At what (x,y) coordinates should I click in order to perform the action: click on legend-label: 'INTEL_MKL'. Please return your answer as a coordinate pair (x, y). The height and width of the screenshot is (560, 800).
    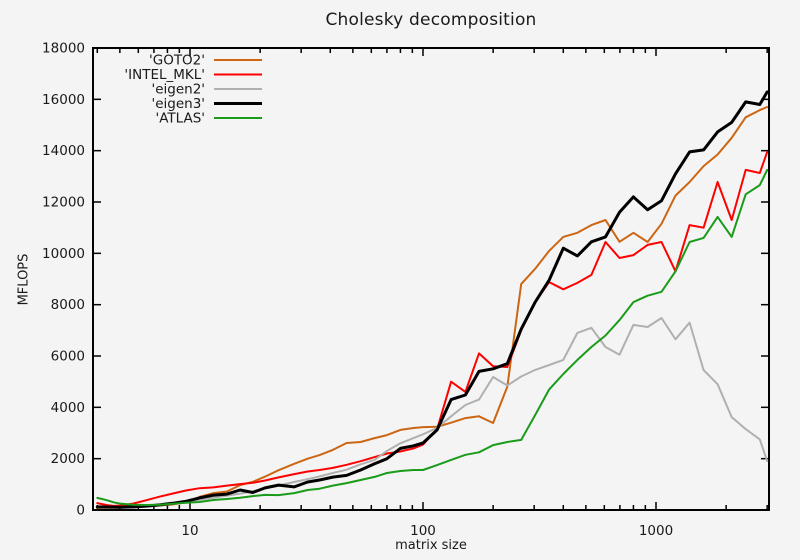
    Looking at the image, I should click on (164, 75).